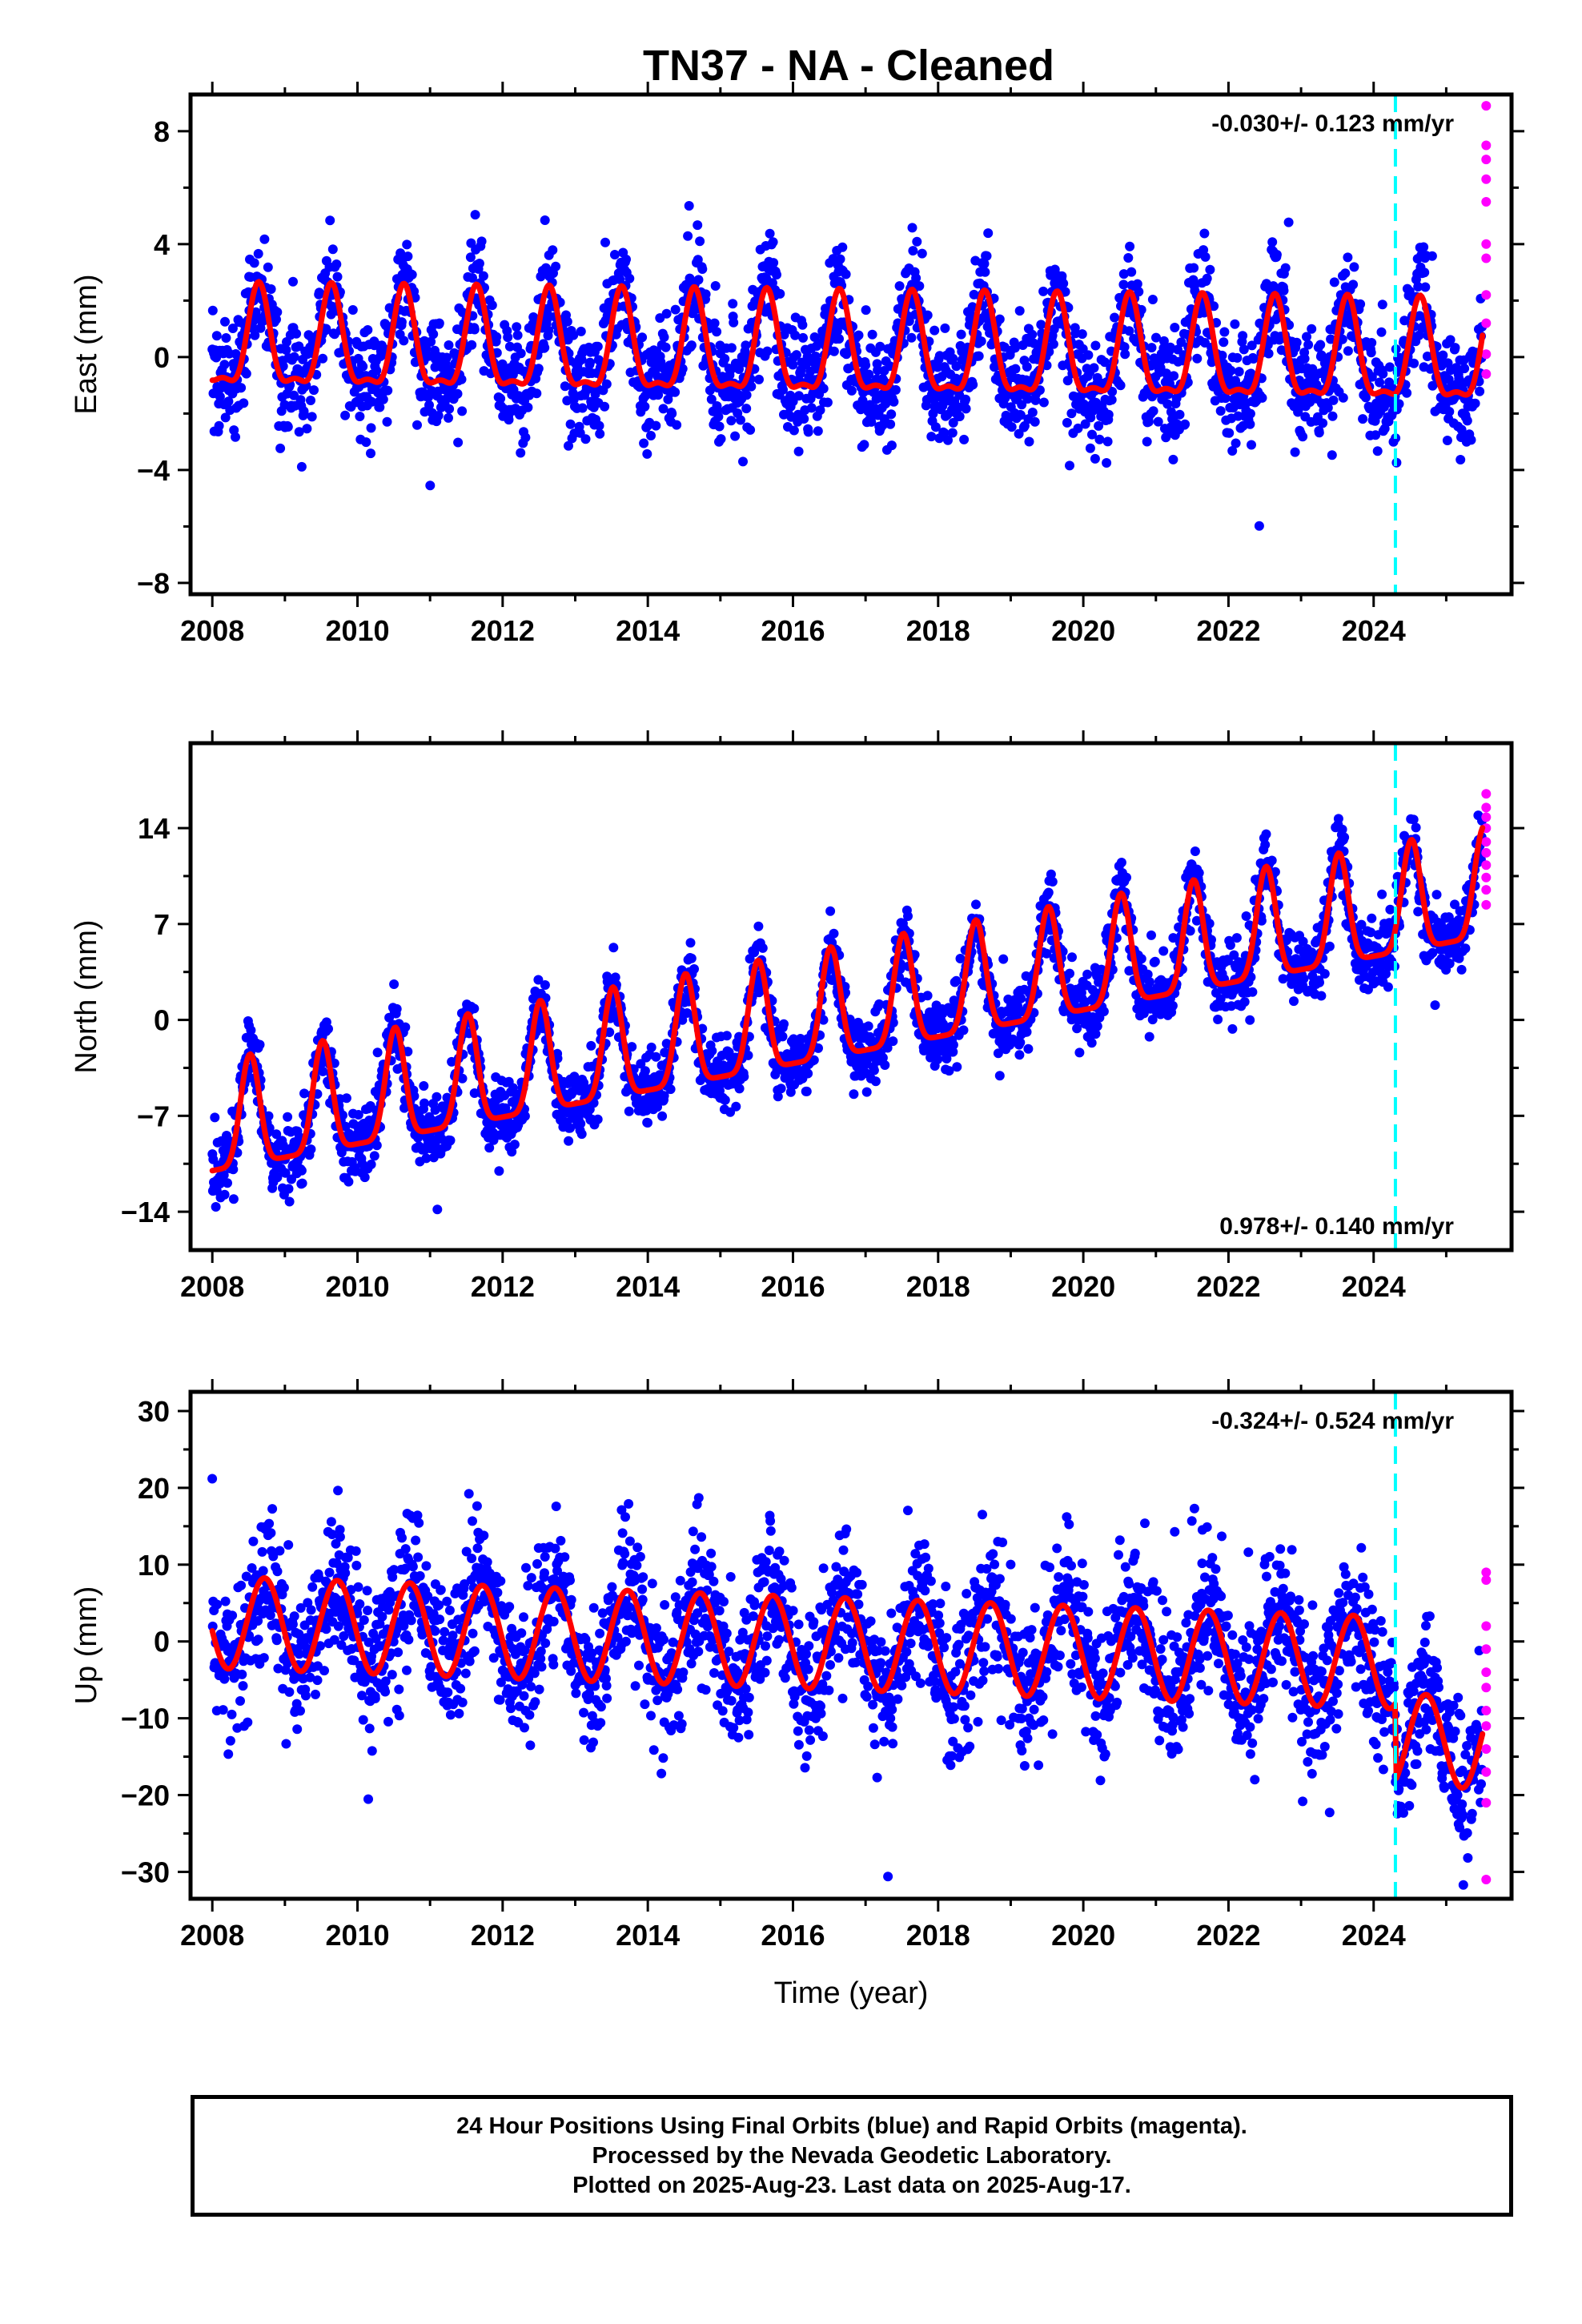 The width and height of the screenshot is (1582, 2324). What do you see at coordinates (849, 1002) in the screenshot?
I see `north-plot-area` at bounding box center [849, 1002].